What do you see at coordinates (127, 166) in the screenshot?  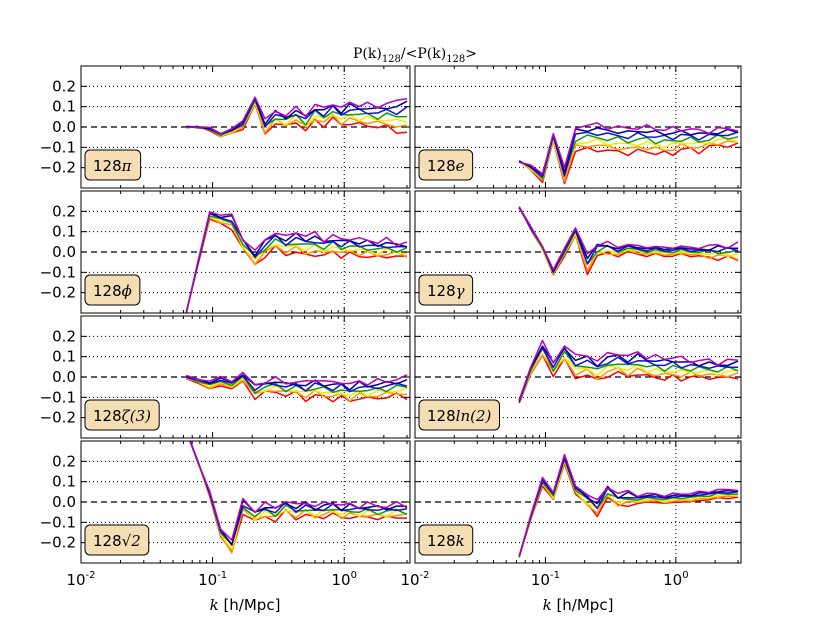 I see `panel-label-symbol: π` at bounding box center [127, 166].